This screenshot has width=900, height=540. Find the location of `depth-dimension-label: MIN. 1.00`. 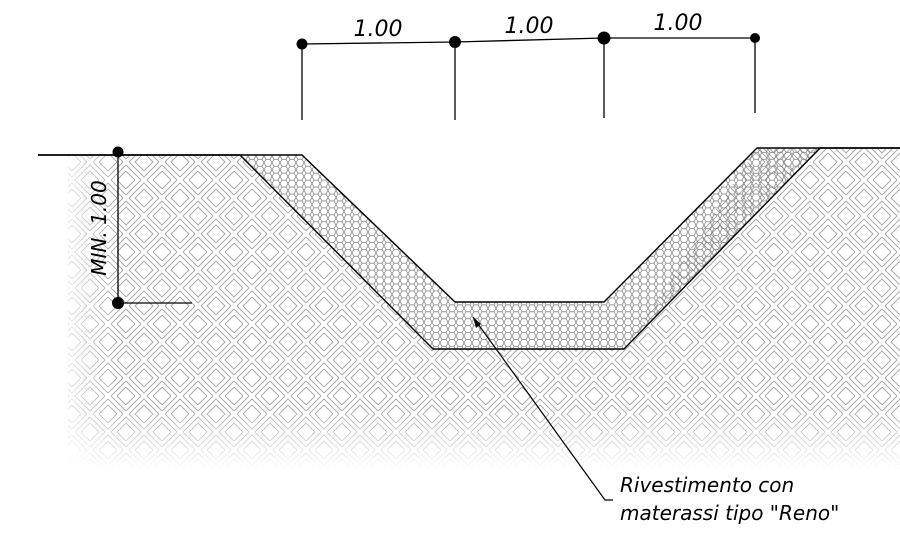

depth-dimension-label: MIN. 1.00 is located at coordinates (99, 227).